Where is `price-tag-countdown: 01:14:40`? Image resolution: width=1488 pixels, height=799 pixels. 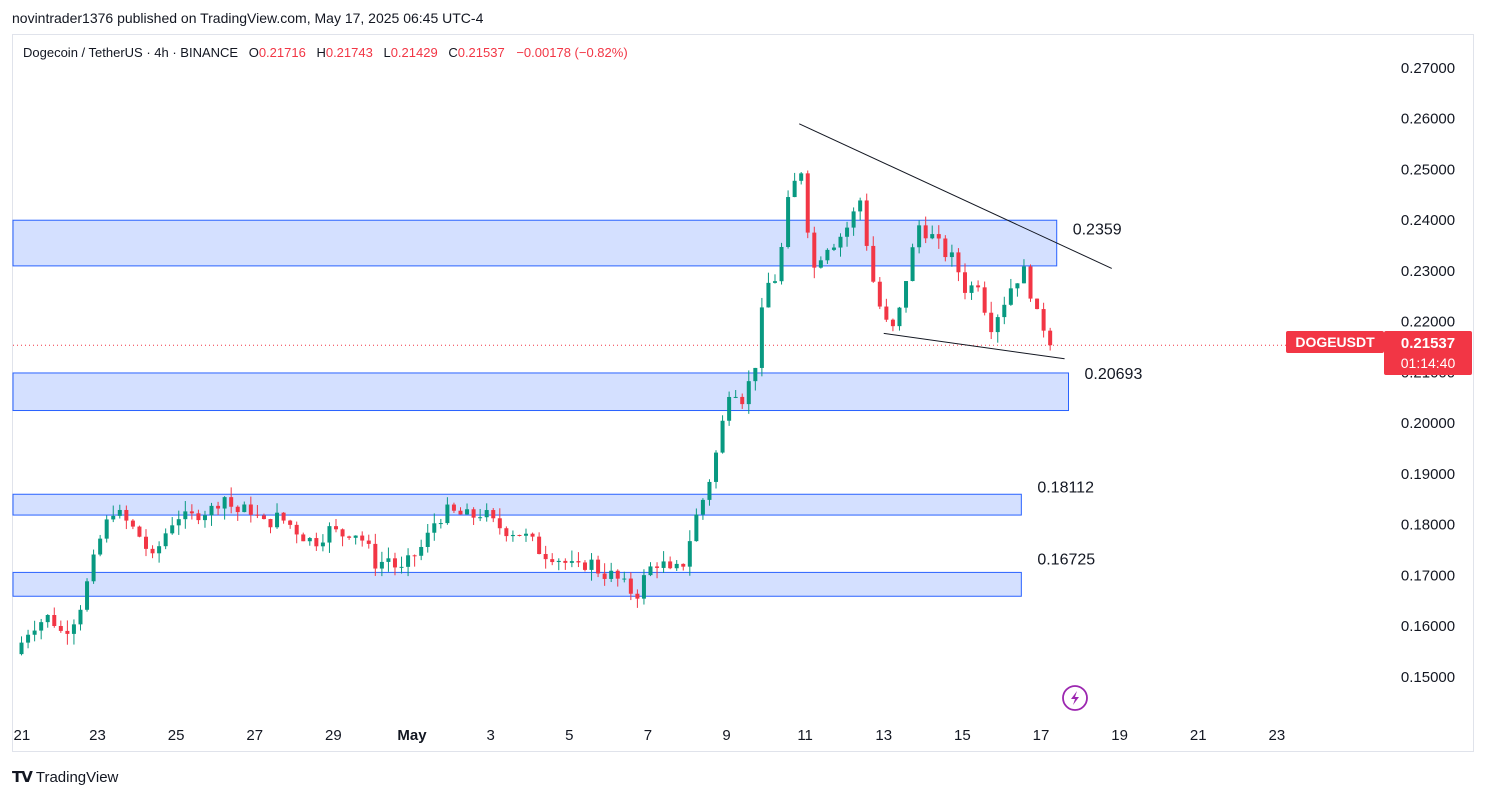
price-tag-countdown: 01:14:40 is located at coordinates (1428, 363).